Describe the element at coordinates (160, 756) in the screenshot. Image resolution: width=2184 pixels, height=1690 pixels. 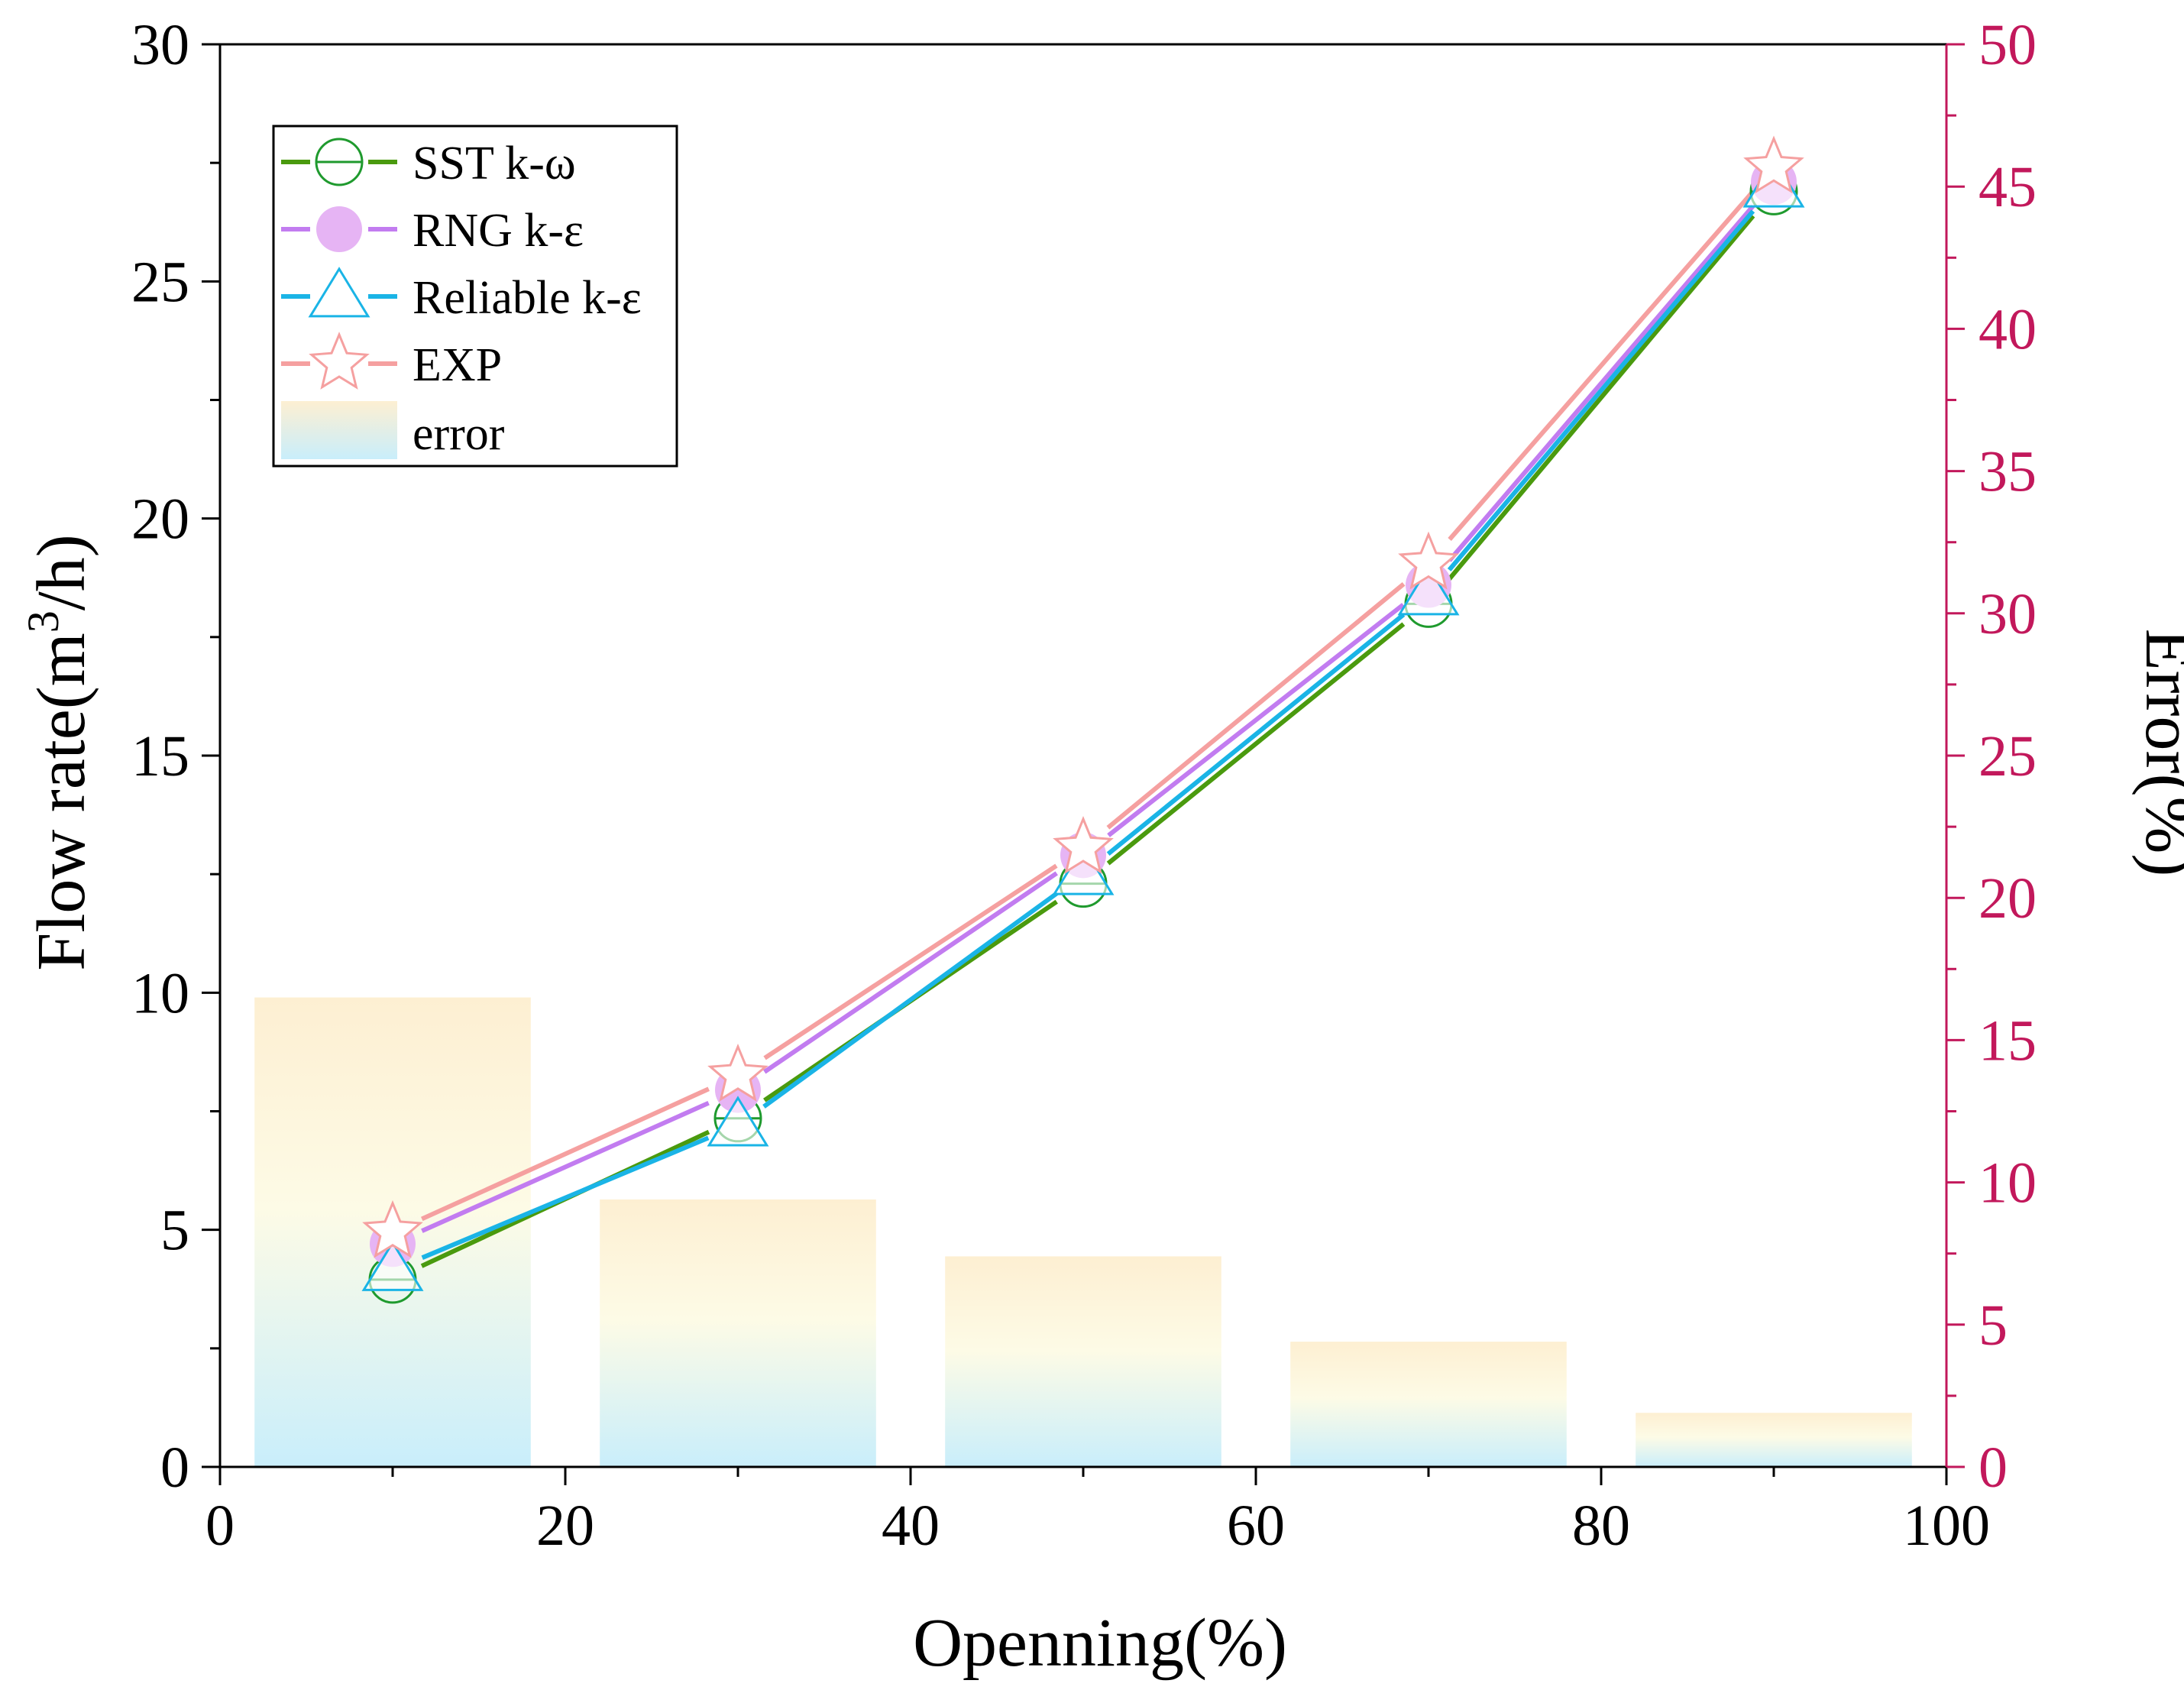
I see `y-tick-label: 15` at that location.